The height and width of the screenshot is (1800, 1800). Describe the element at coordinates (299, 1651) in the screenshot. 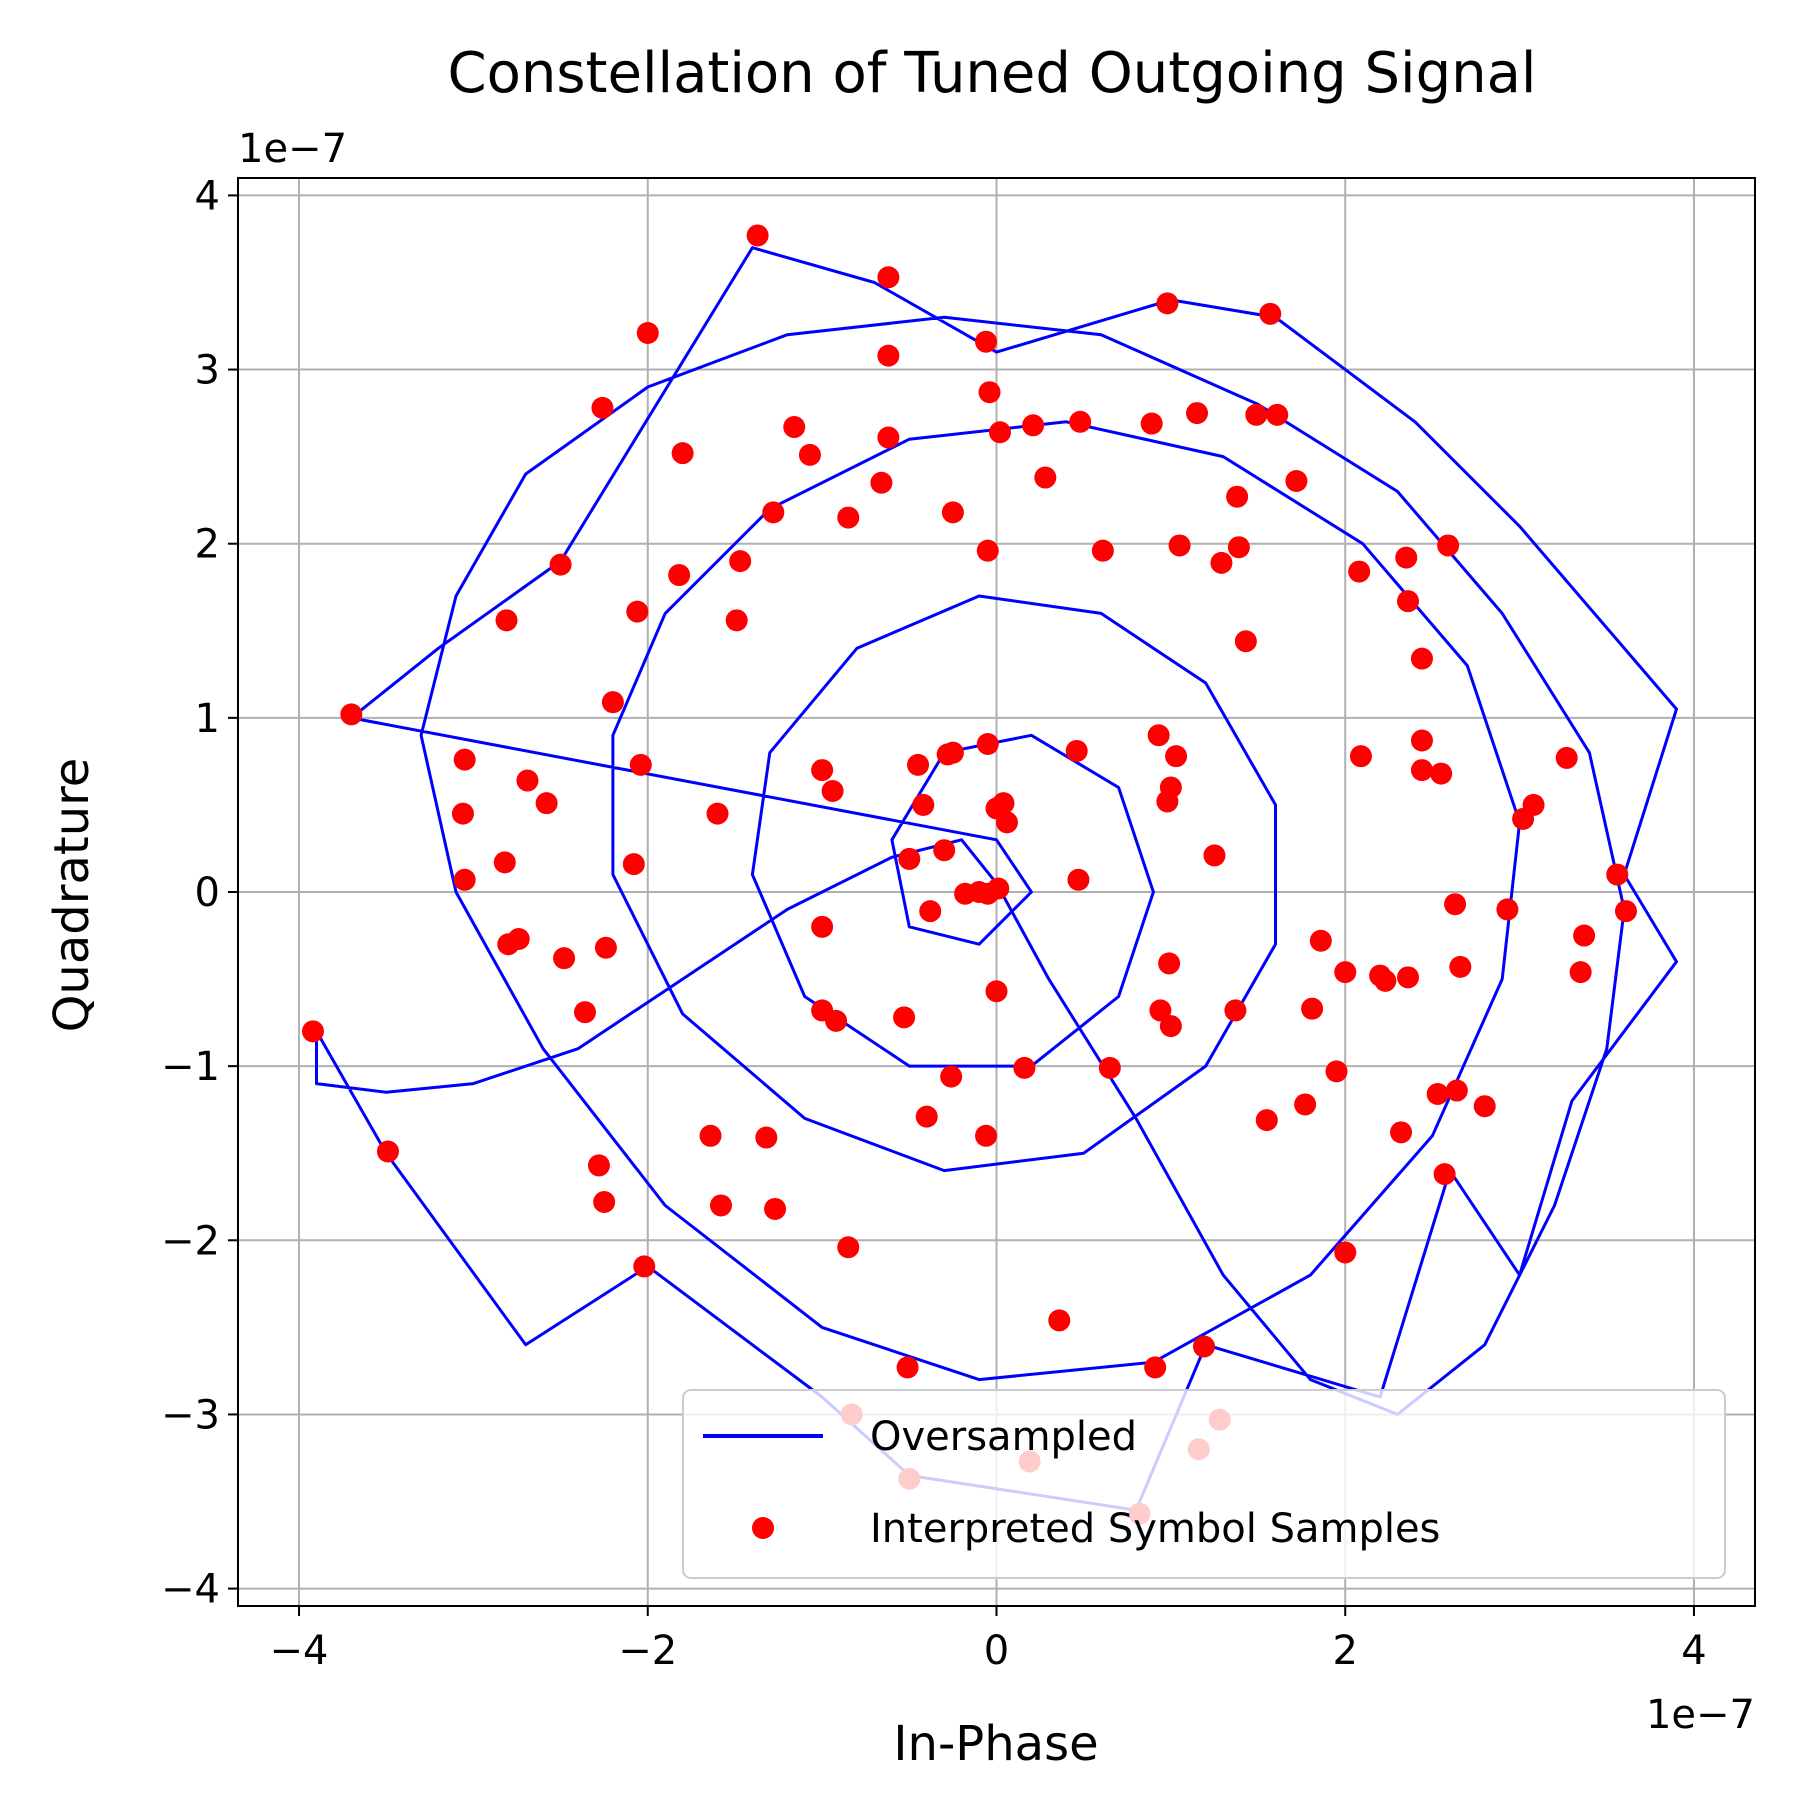

I see `x-tick-label: −4` at that location.